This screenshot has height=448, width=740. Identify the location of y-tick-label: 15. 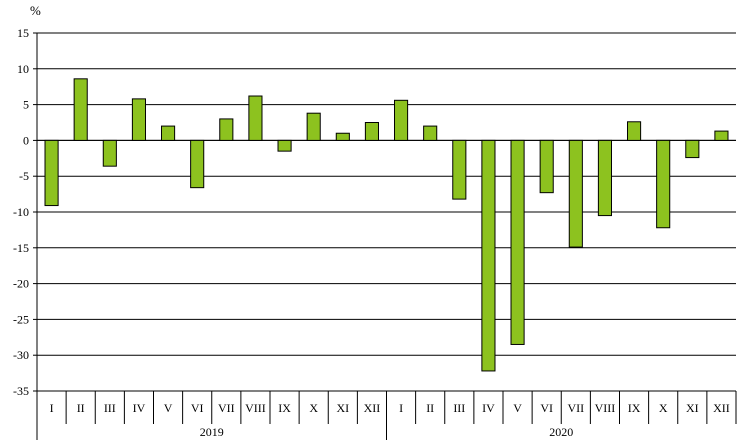
(23, 33).